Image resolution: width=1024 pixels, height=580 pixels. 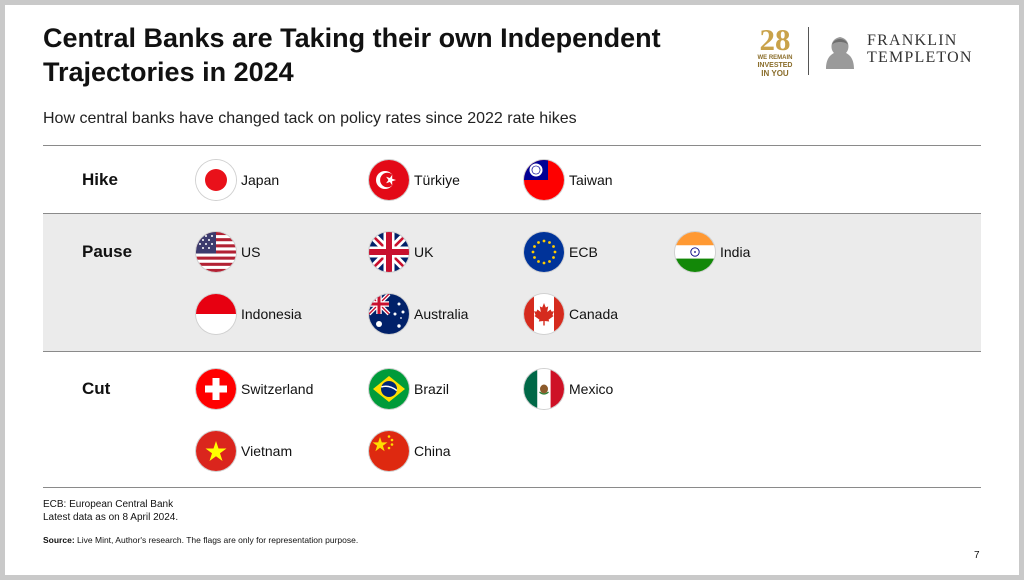 What do you see at coordinates (216, 389) in the screenshot?
I see `switzerland-flag-icon` at bounding box center [216, 389].